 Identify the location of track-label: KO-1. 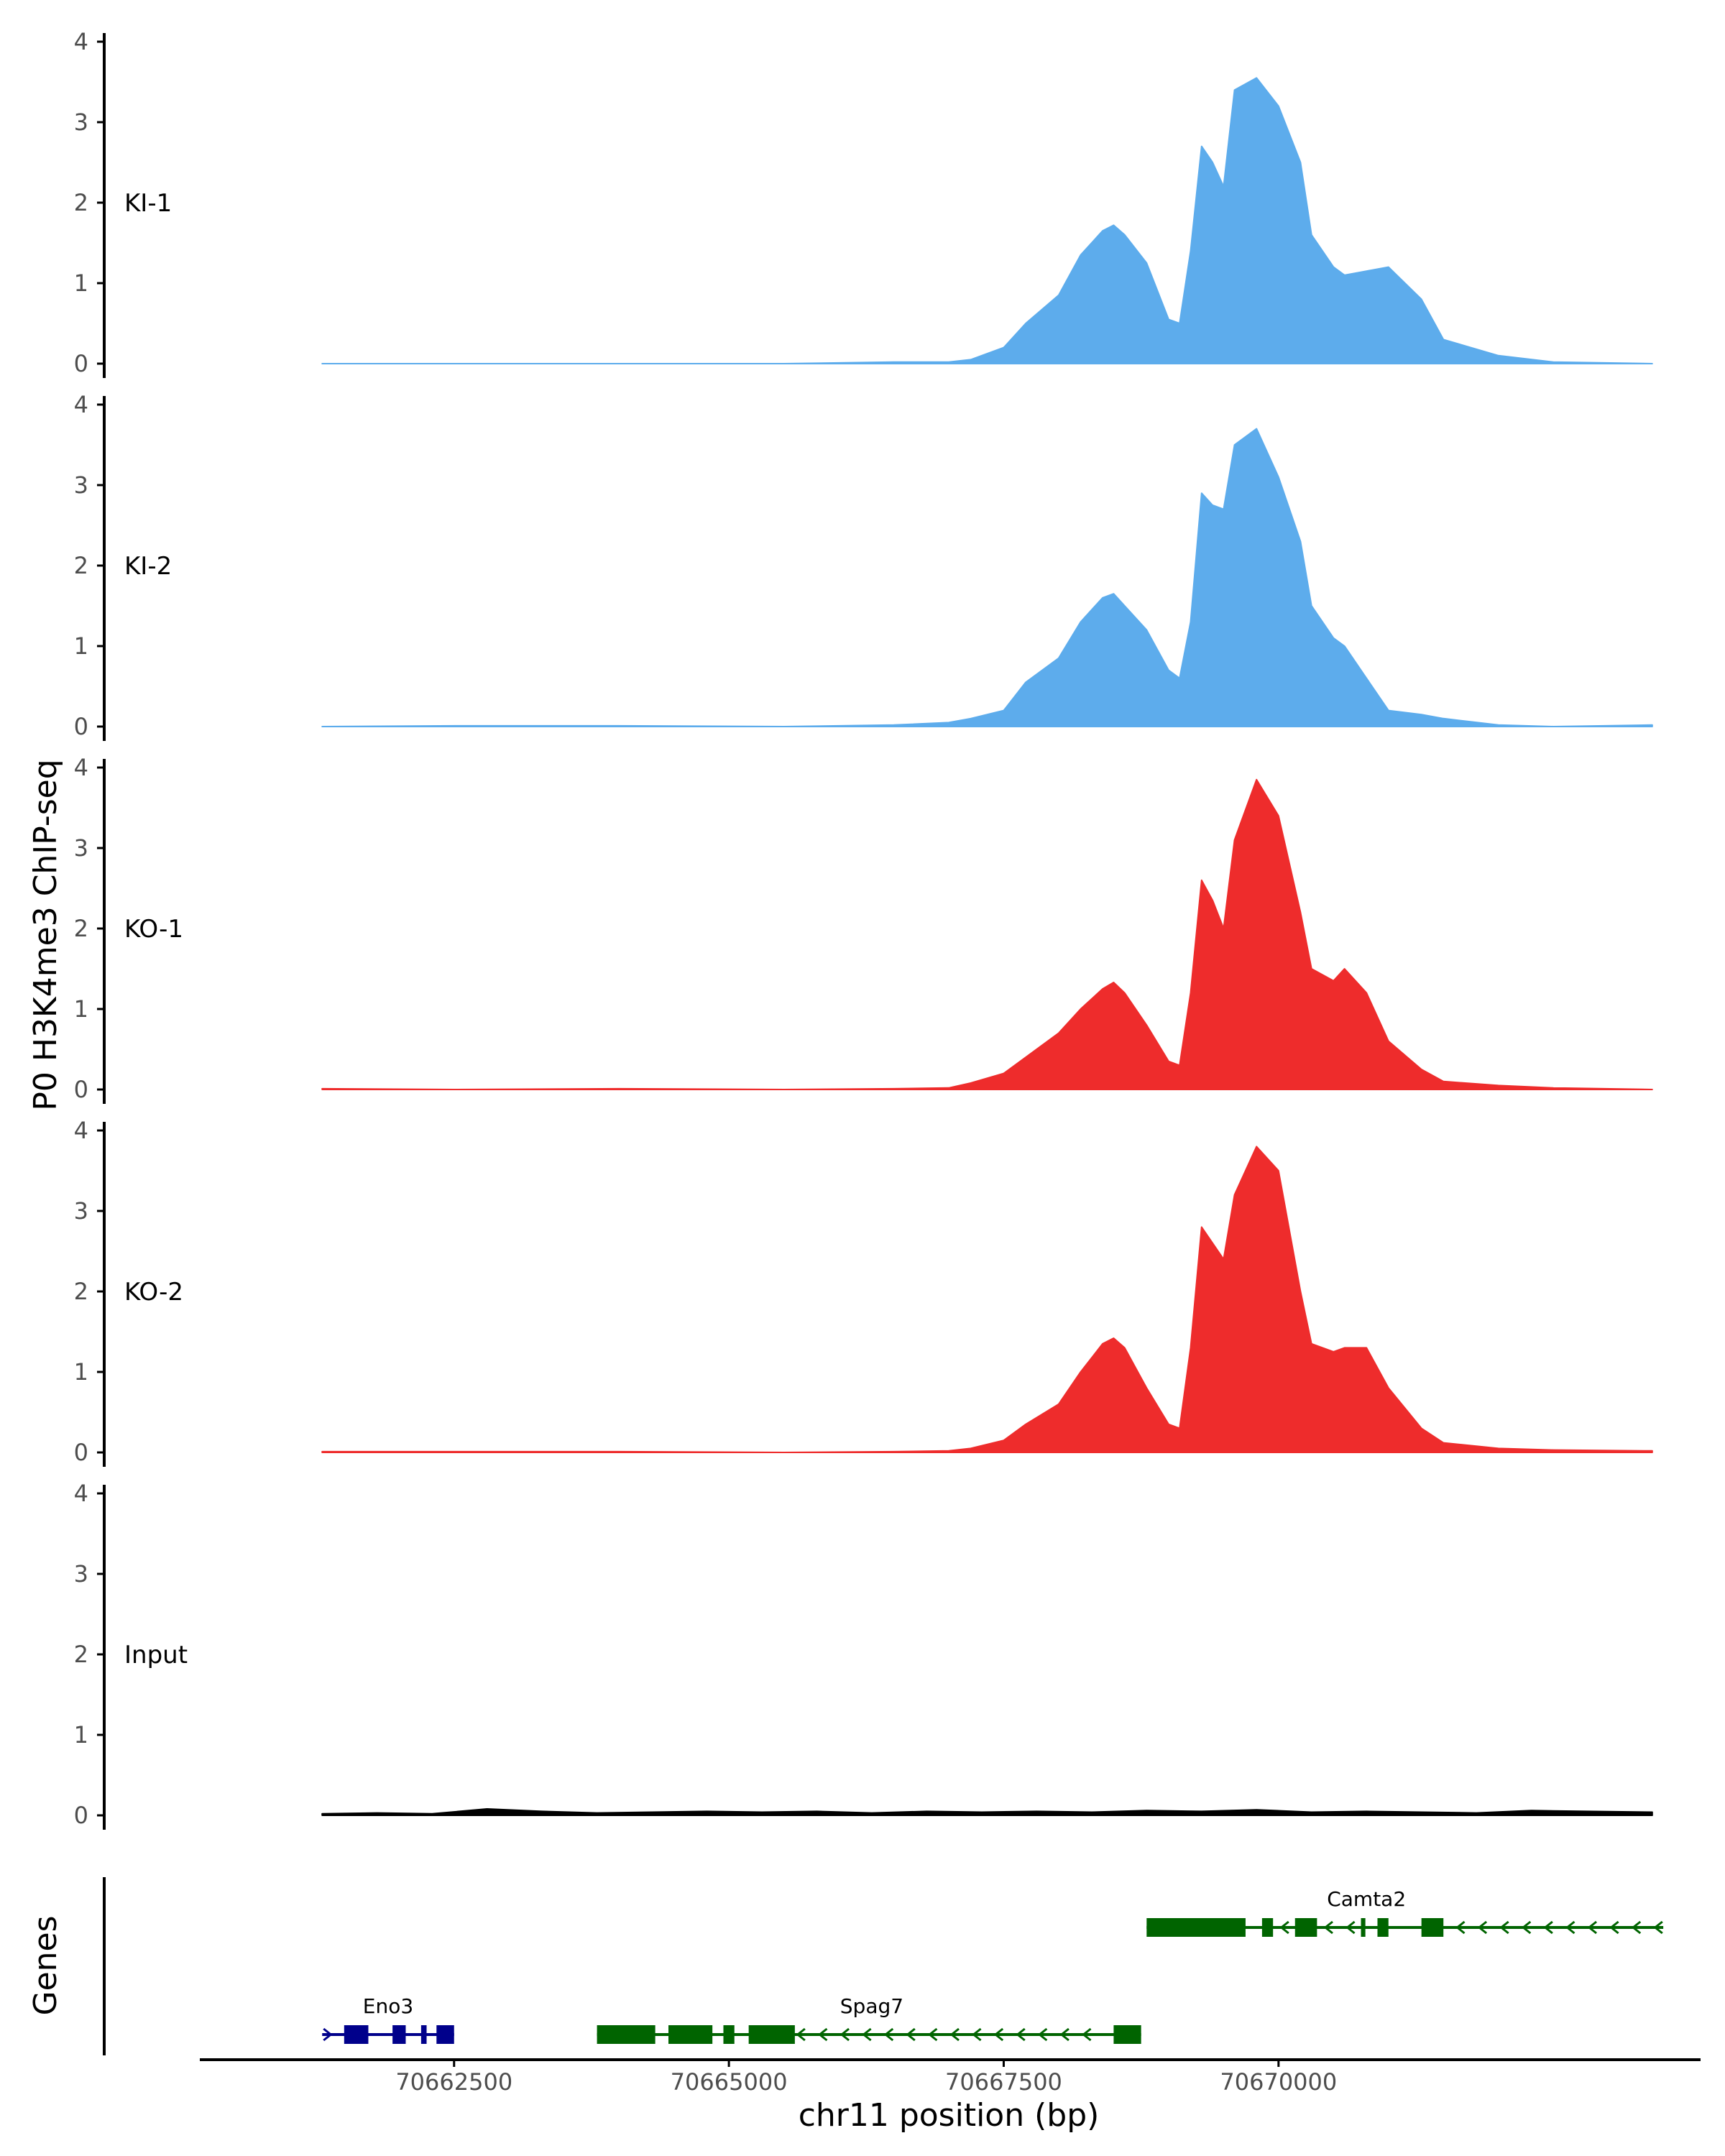
(153, 930).